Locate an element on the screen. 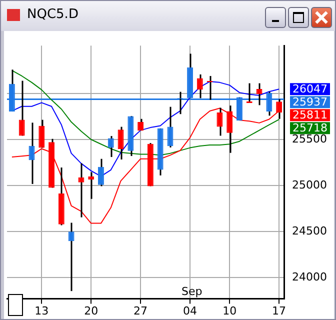 The height and width of the screenshot is (320, 336). data-label: 26047 is located at coordinates (310, 89).